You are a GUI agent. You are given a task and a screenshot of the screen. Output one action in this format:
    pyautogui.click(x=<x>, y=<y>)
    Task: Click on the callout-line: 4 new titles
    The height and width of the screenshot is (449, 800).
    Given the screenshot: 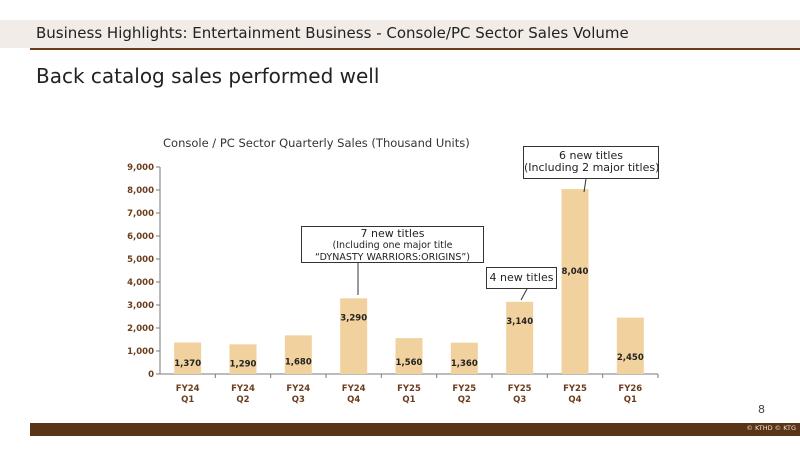 What is the action you would take?
    pyautogui.click(x=521, y=277)
    